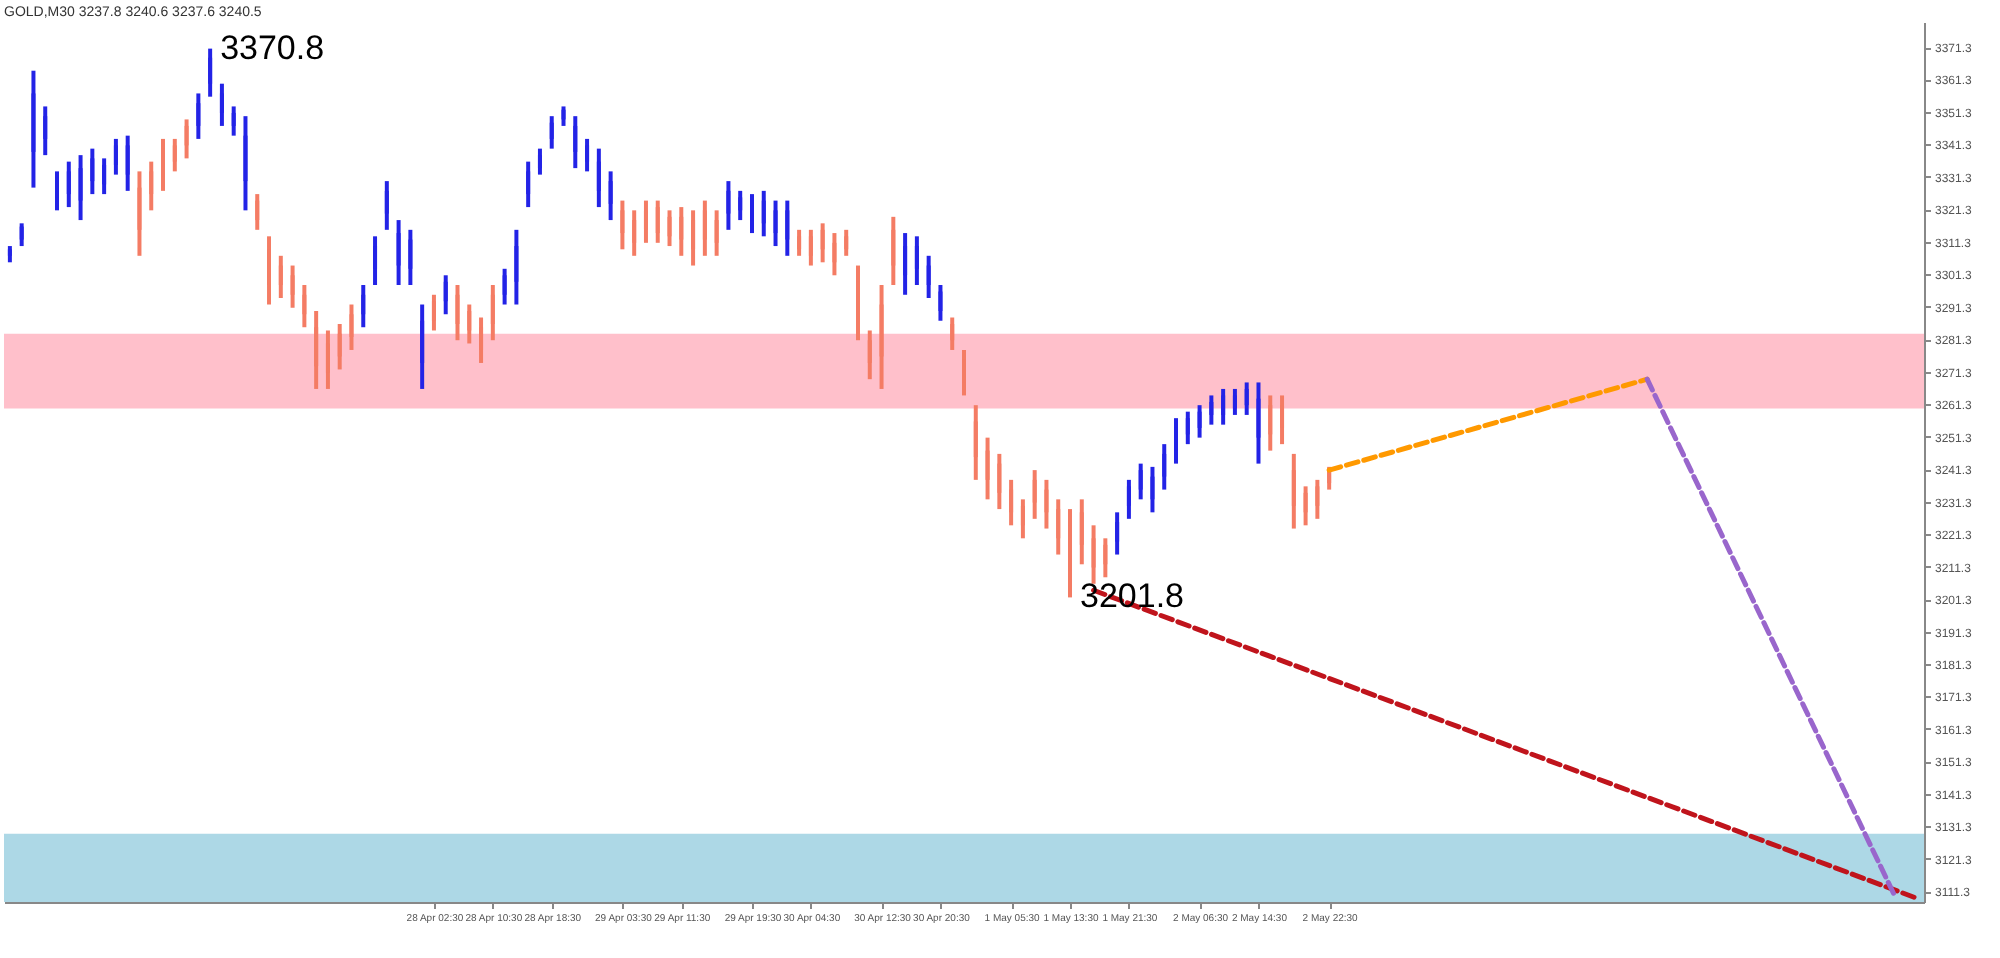  Describe the element at coordinates (272, 47) in the screenshot. I see `annotation: 3370.8` at that location.